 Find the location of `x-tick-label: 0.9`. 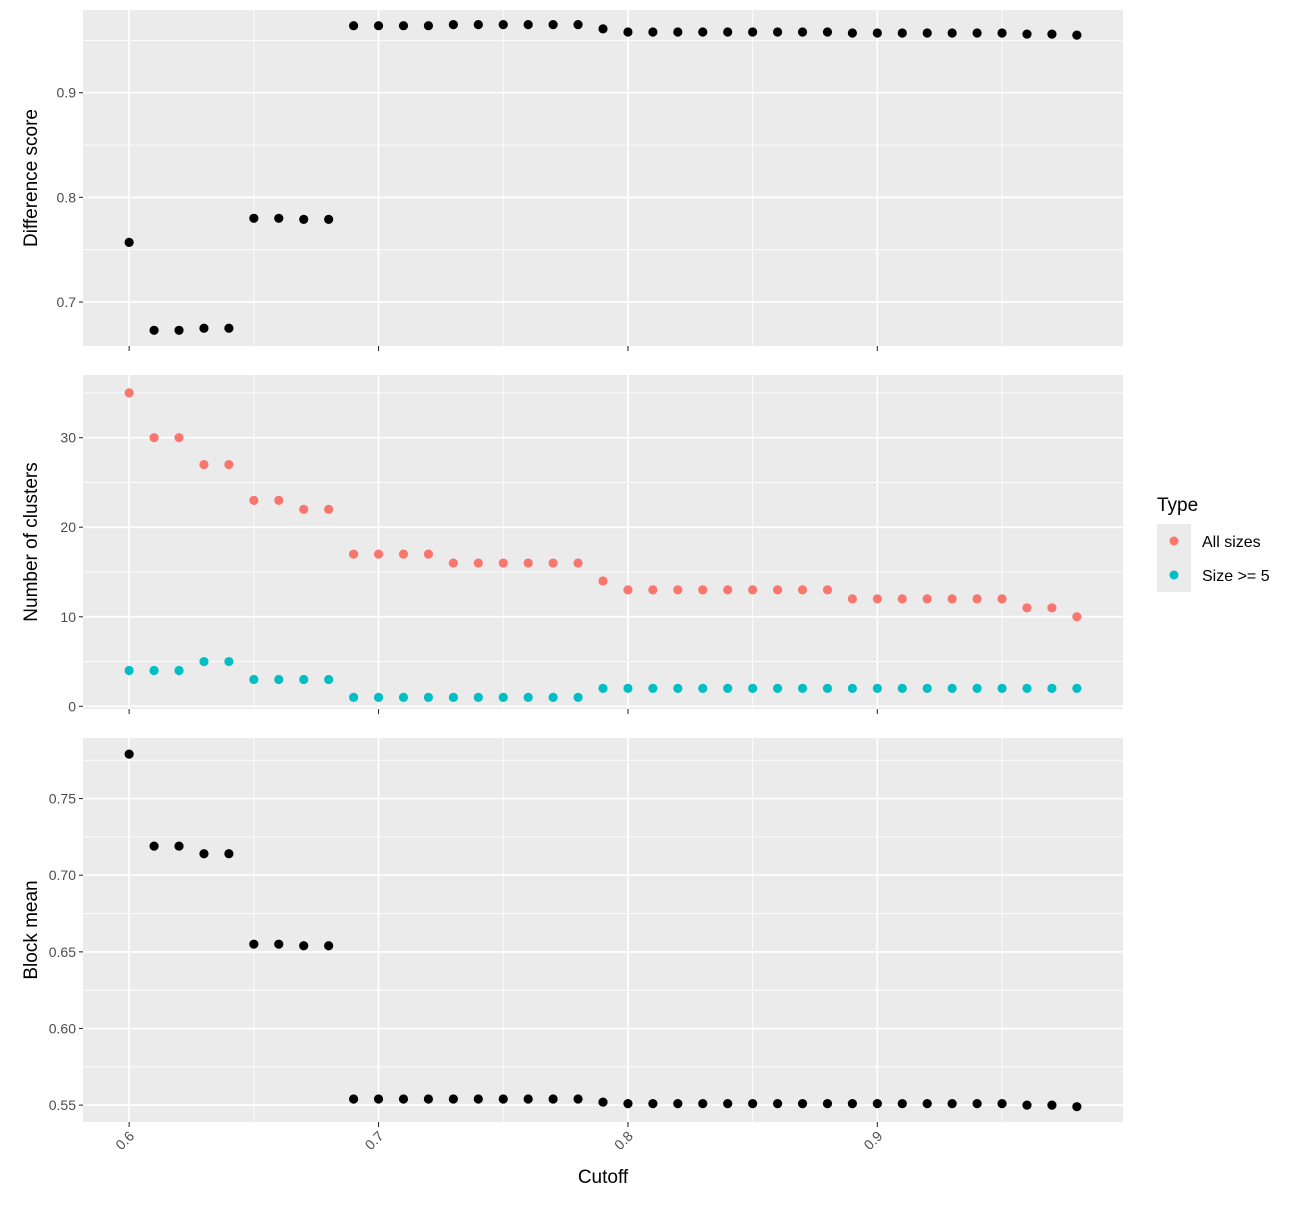

x-tick-label: 0.9 is located at coordinates (872, 1140).